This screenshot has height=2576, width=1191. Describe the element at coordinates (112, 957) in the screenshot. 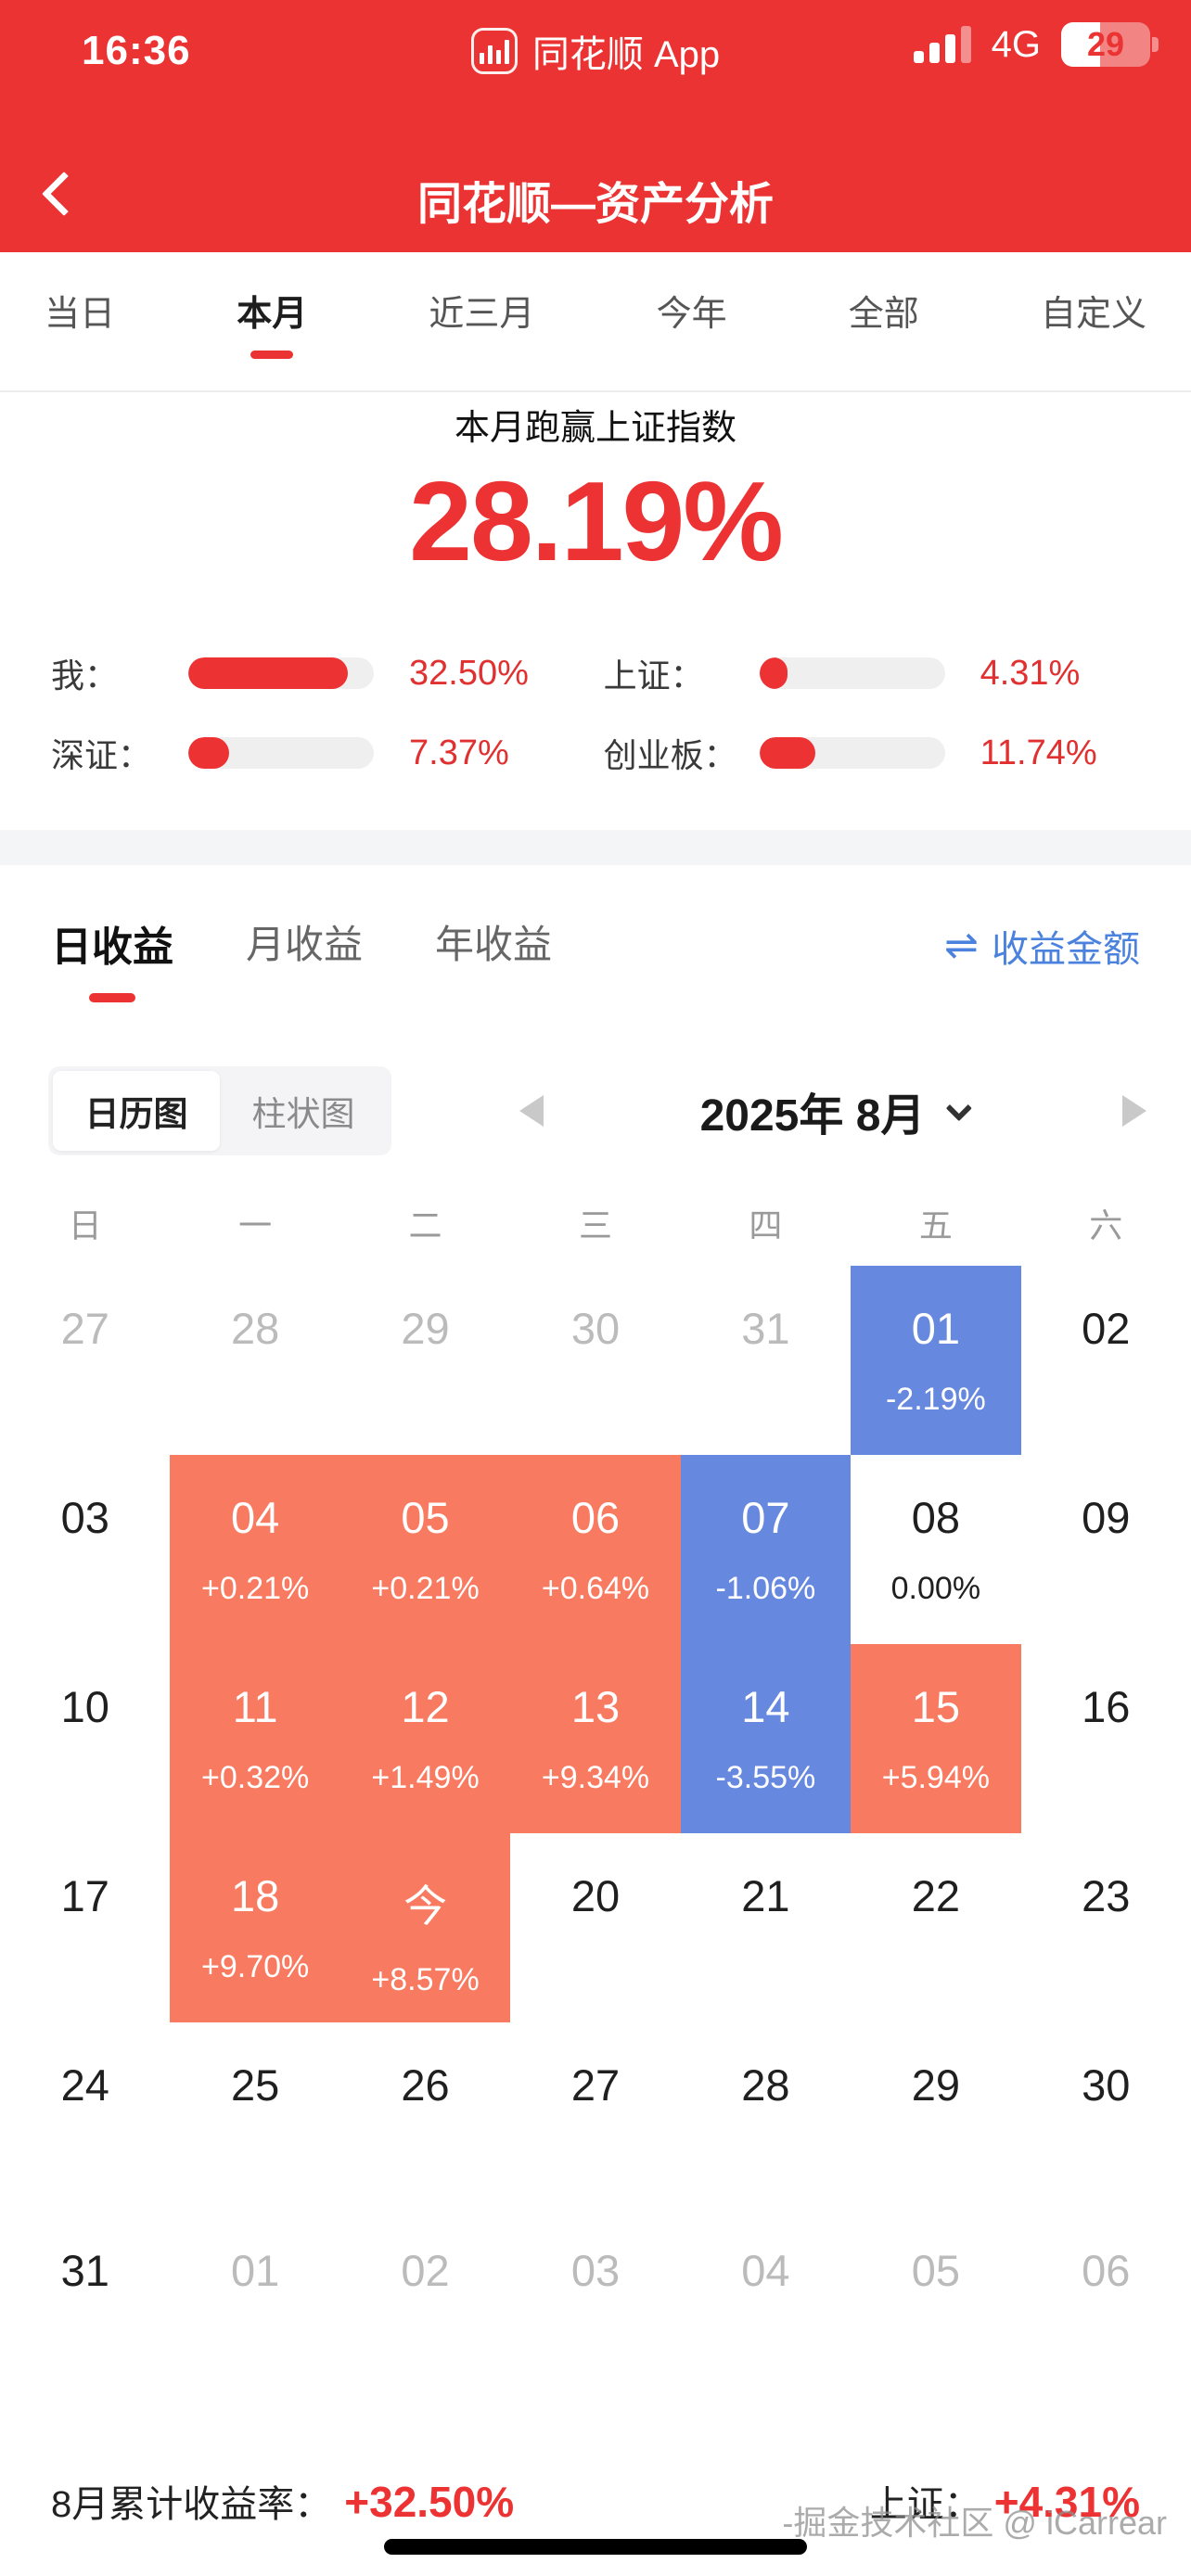

I see `income-tab: 日收益` at that location.